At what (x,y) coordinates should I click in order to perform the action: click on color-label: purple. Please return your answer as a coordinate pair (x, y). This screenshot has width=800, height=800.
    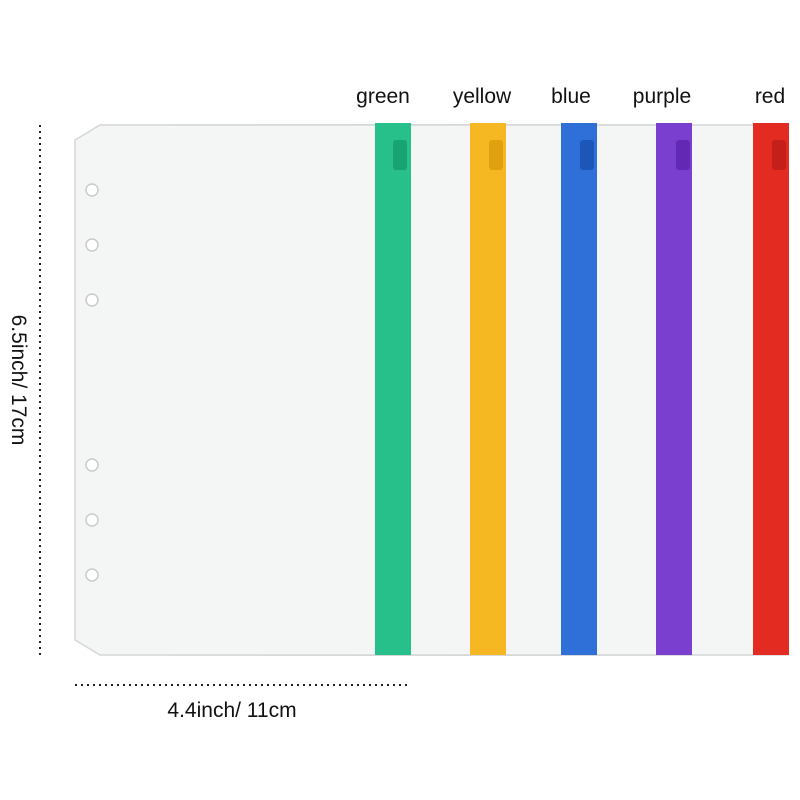
    Looking at the image, I should click on (662, 96).